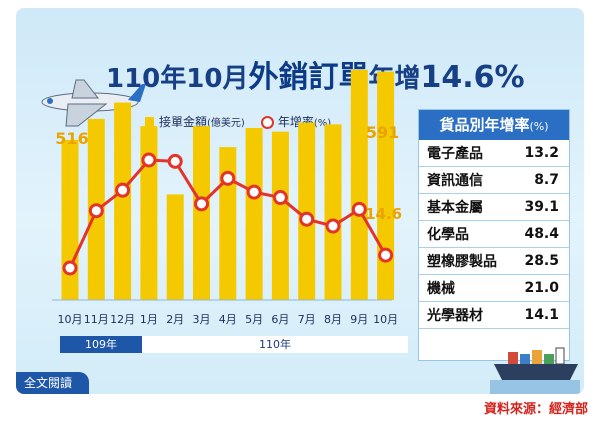 The image size is (600, 422). I want to click on data-label: 516, so click(71, 138).